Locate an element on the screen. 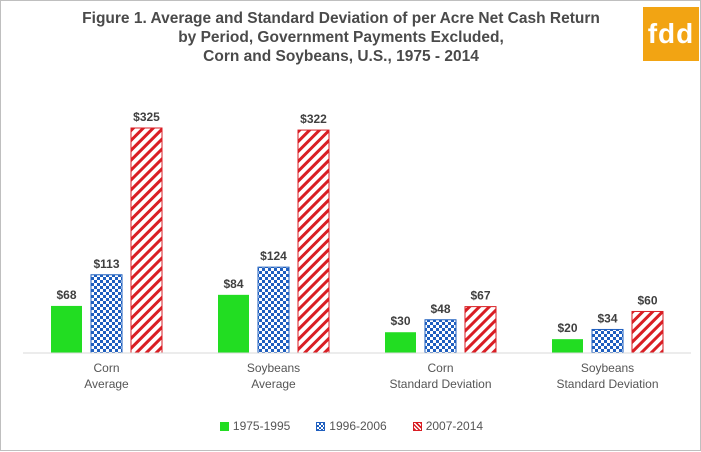 Image resolution: width=701 pixels, height=452 pixels. bar-2007-2014-soybeans-standard-deviation is located at coordinates (647, 332).